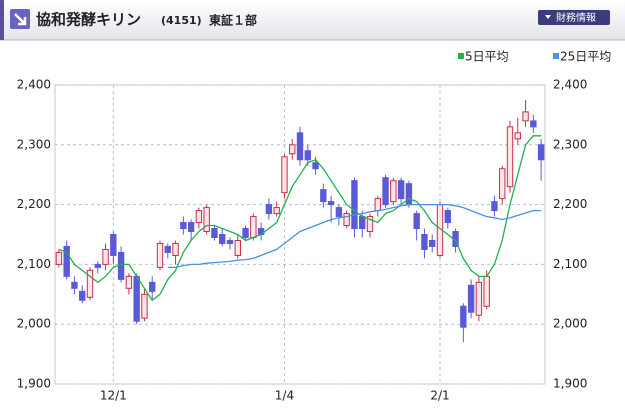 Image resolution: width=625 pixels, height=410 pixels. I want to click on header-bar, so click(312, 20).